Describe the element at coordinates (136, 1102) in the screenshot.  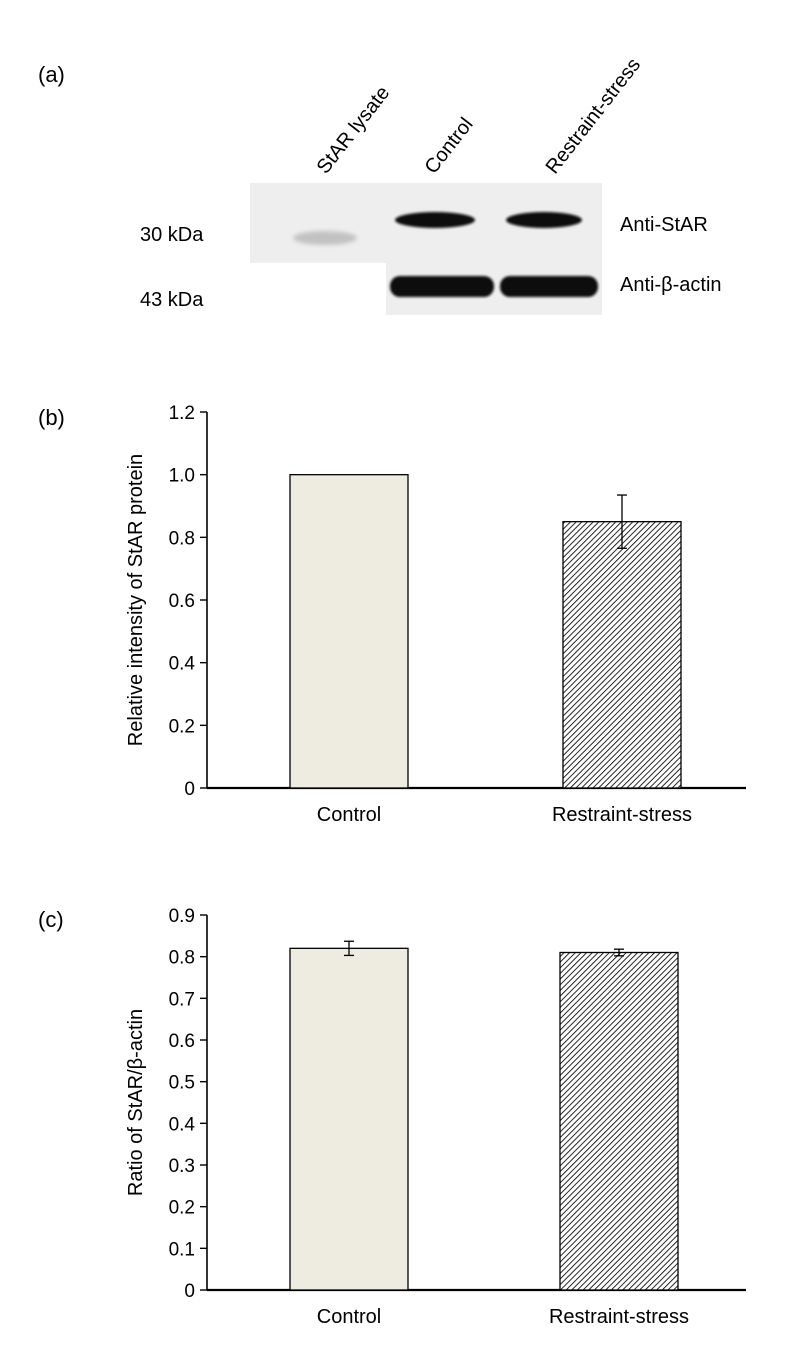
I see `y-axis-title: Ratio of StAR/β-actin` at that location.